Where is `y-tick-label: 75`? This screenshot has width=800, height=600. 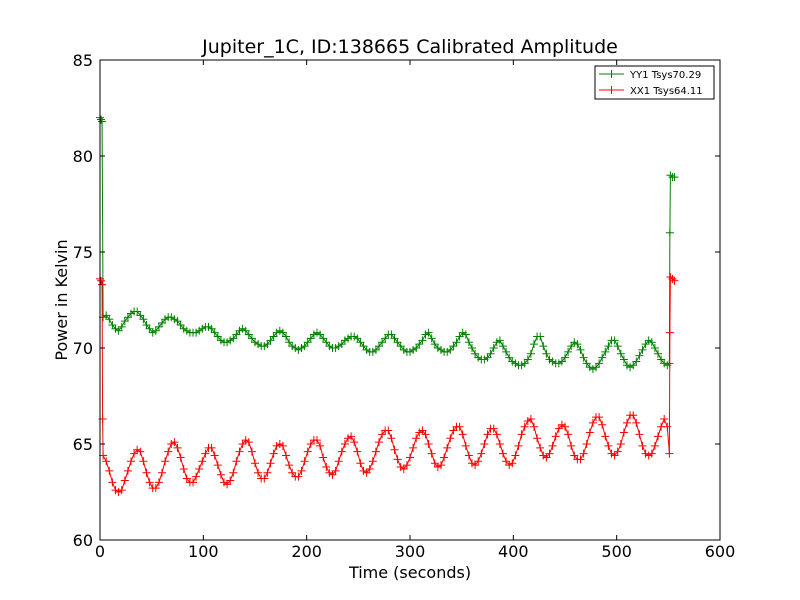 y-tick-label: 75 is located at coordinates (83, 252).